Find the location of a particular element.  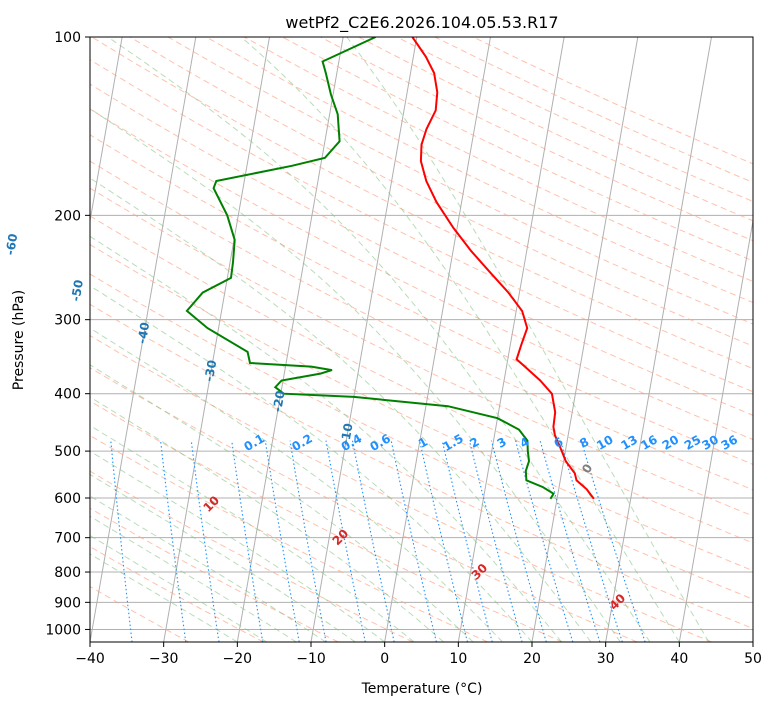

x-tick-label: 20 is located at coordinates (532, 659).